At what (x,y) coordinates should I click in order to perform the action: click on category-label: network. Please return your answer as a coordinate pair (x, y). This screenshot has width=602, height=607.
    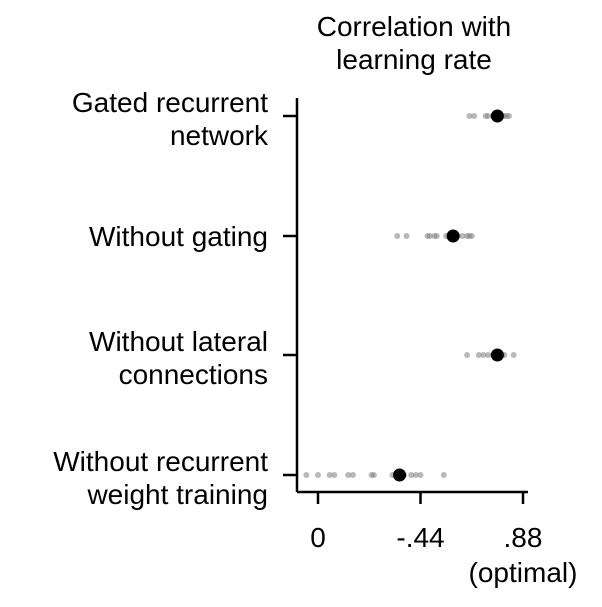
    Looking at the image, I should click on (219, 135).